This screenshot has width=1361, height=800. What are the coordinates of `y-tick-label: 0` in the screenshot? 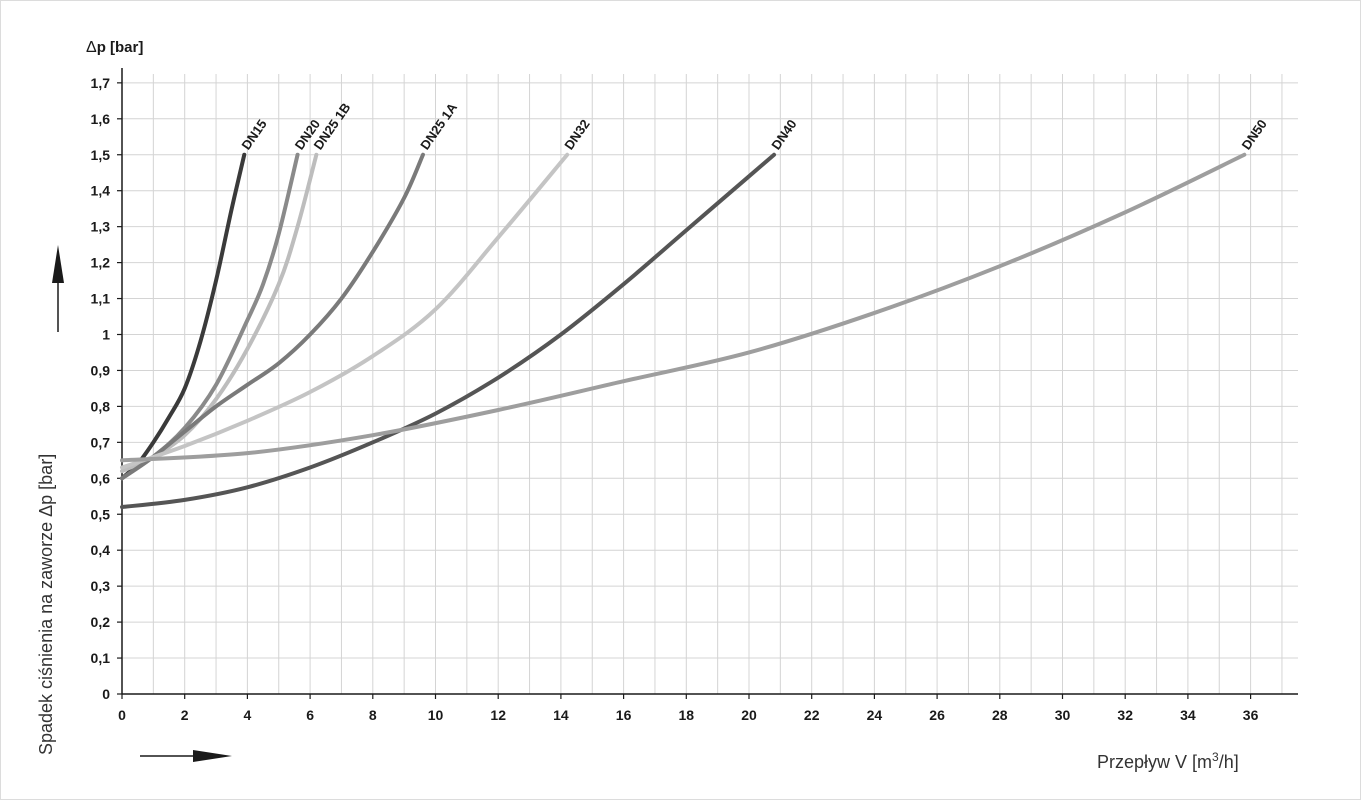 It's located at (106, 694).